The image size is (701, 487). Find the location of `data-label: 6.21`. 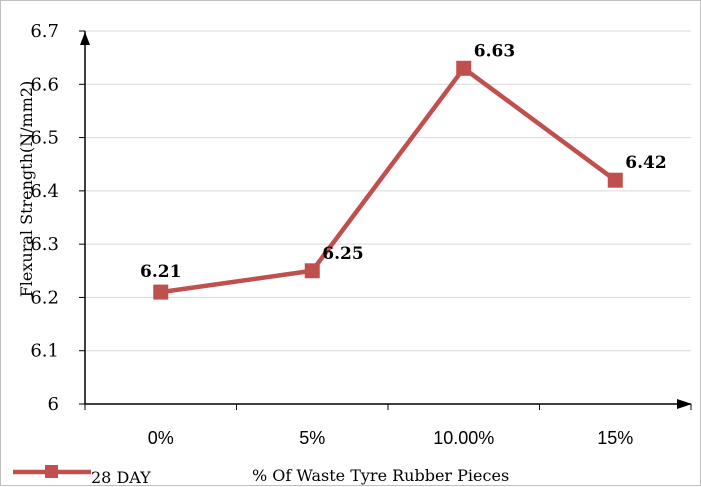

data-label: 6.21 is located at coordinates (160, 272).